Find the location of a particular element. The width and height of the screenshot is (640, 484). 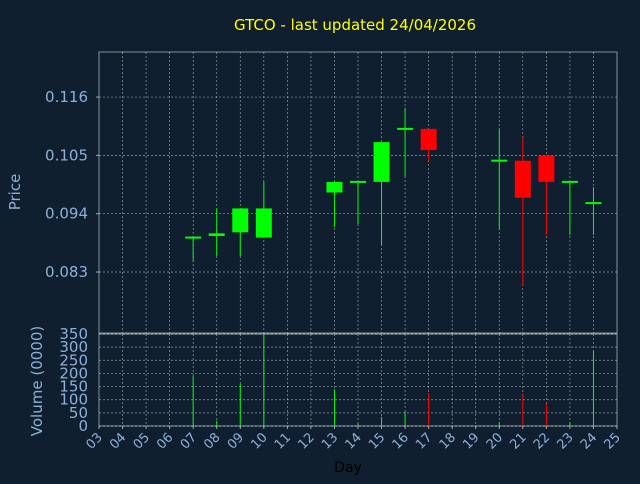

x-tick-label: 06 is located at coordinates (165, 441).